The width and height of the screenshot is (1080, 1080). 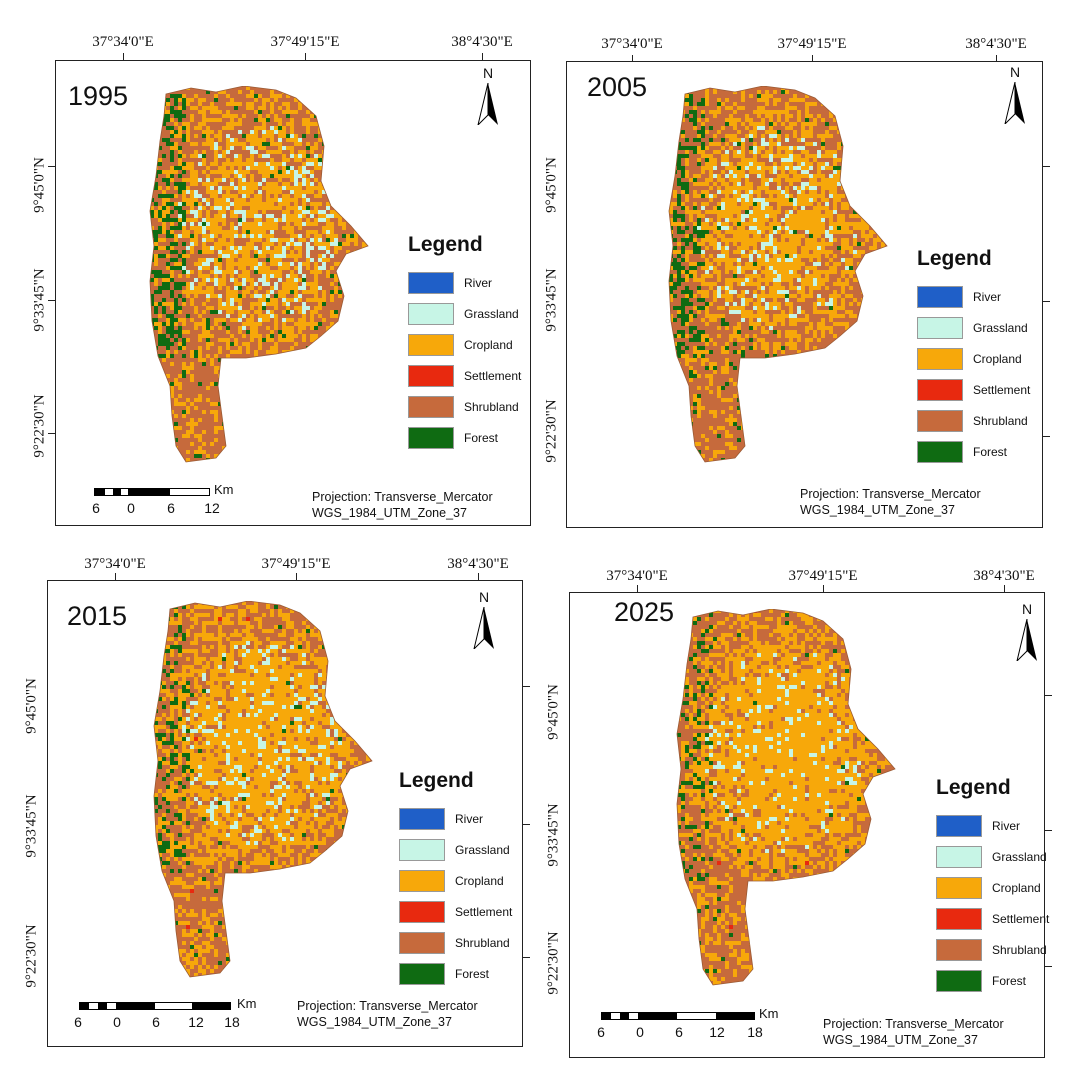 I want to click on land-cover-map-1995, so click(x=259, y=274).